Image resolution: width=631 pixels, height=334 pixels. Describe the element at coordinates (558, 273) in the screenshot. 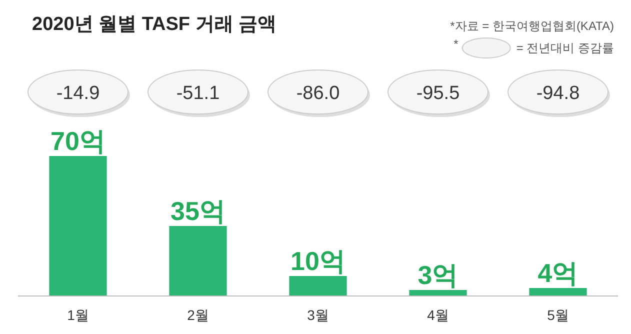

I see `data-label: 4억` at that location.